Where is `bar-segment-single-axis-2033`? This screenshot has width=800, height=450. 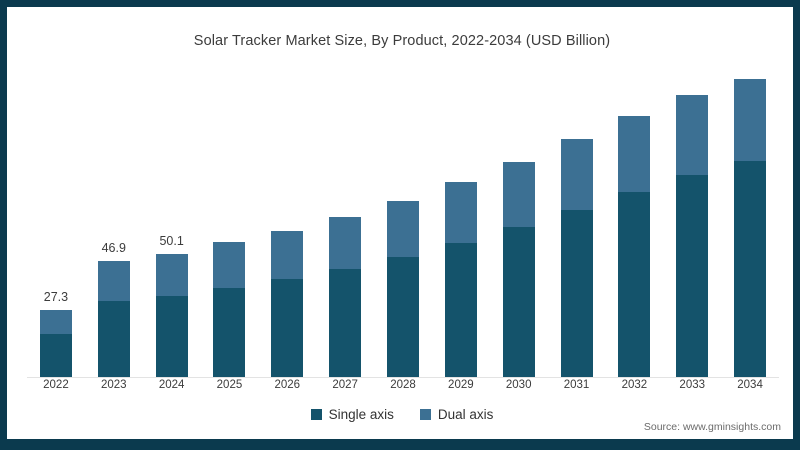 bar-segment-single-axis-2033 is located at coordinates (692, 275).